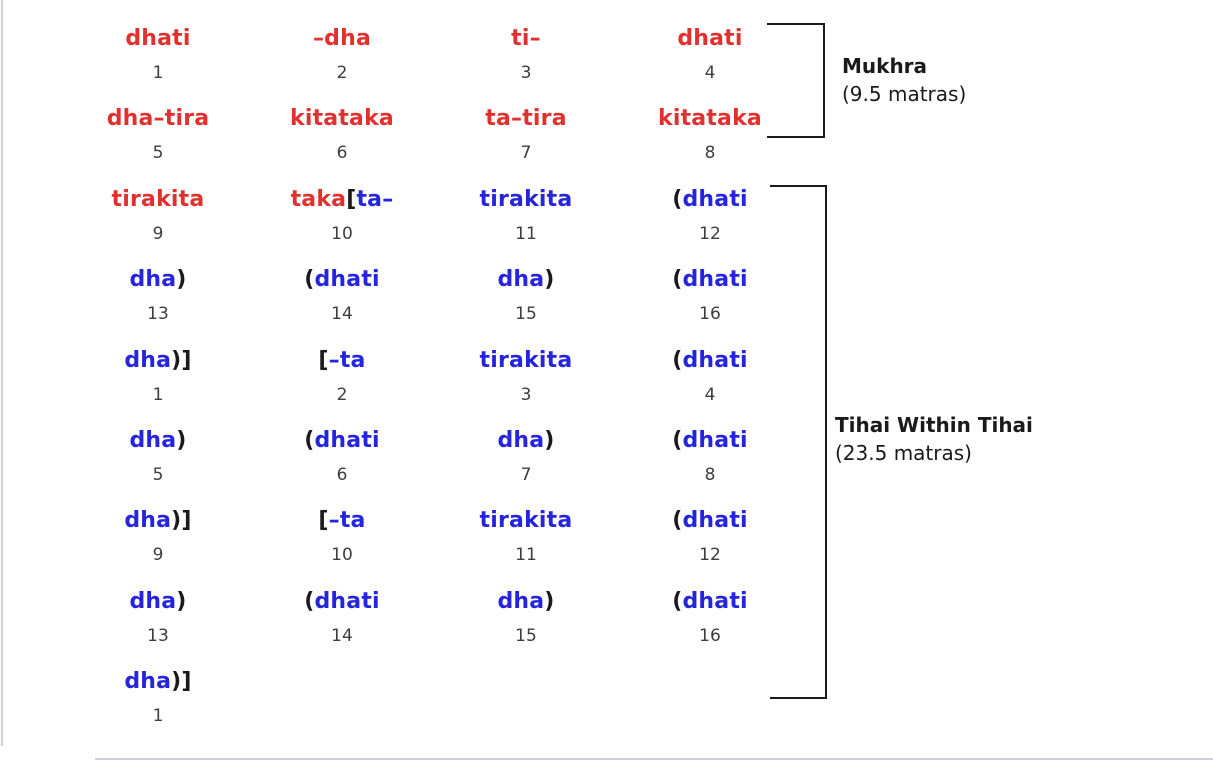  What do you see at coordinates (710, 388) in the screenshot?
I see `bol-cell: (dhati 4` at bounding box center [710, 388].